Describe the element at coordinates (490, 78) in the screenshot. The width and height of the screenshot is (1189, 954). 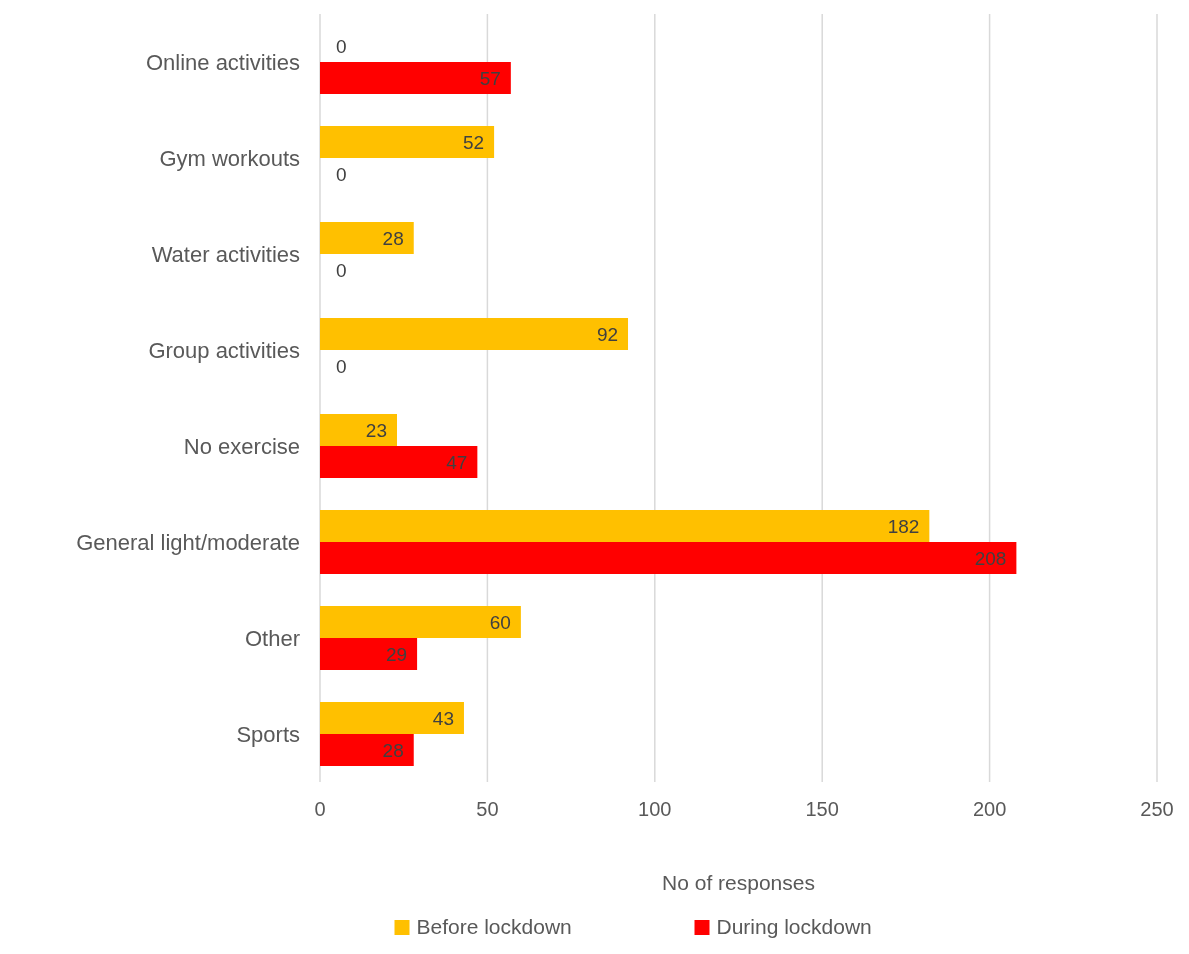
I see `data-label: 57` at that location.